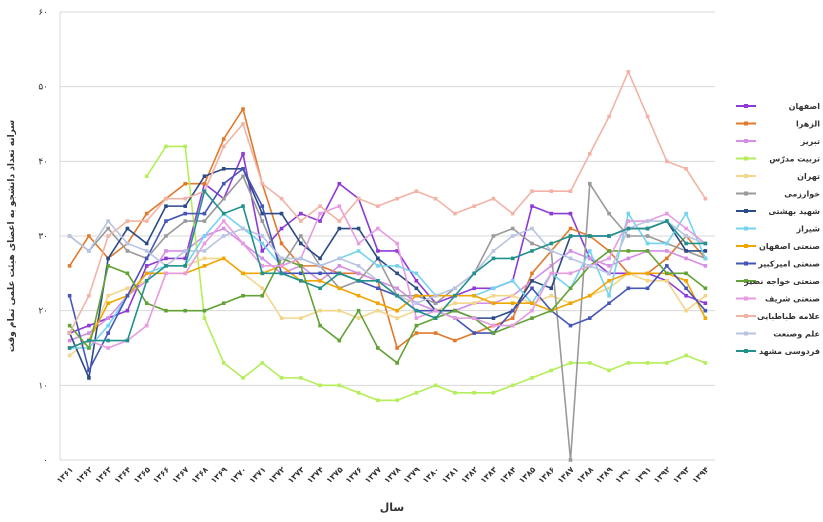 This screenshot has width=823, height=522. I want to click on x-tick-label: ۱۳۹۲, so click(662, 475).